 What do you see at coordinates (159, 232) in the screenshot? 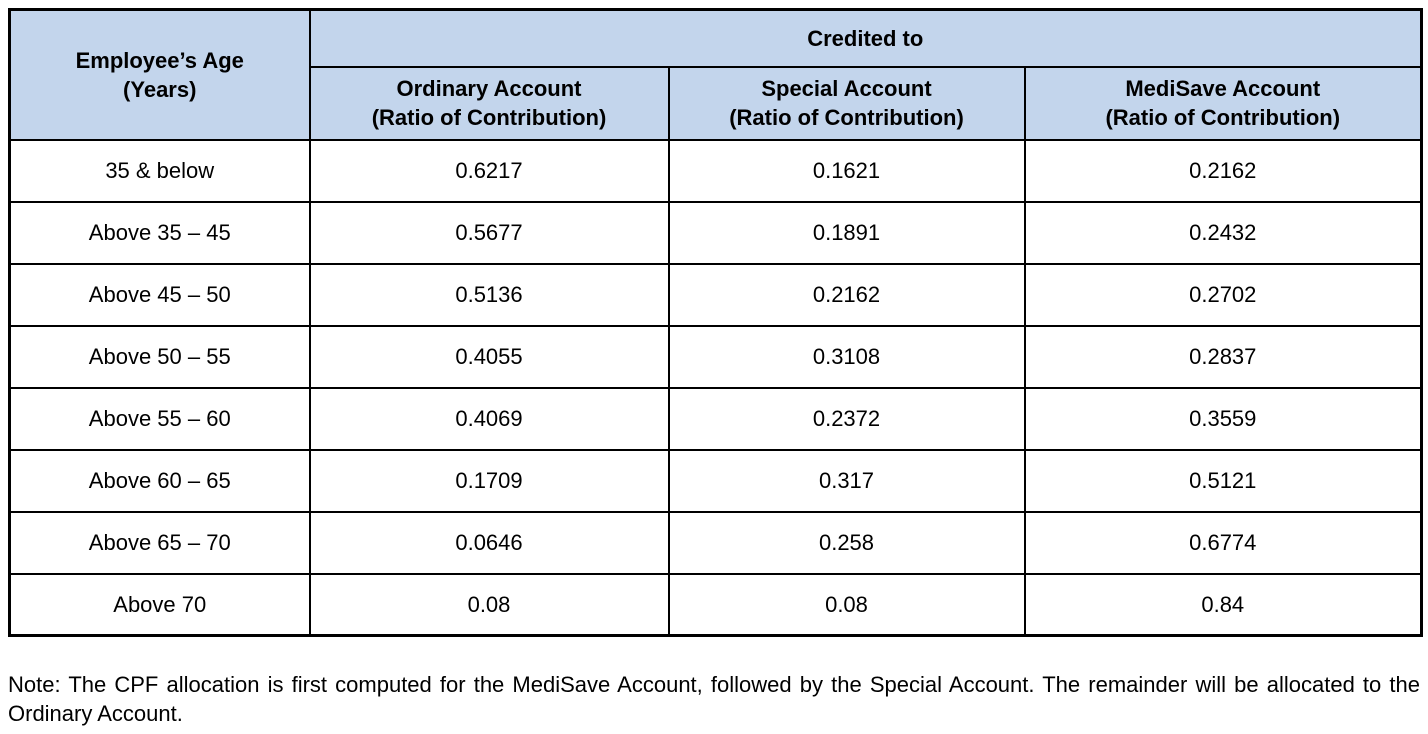
I see `age-cell: Above 35 – 45` at bounding box center [159, 232].